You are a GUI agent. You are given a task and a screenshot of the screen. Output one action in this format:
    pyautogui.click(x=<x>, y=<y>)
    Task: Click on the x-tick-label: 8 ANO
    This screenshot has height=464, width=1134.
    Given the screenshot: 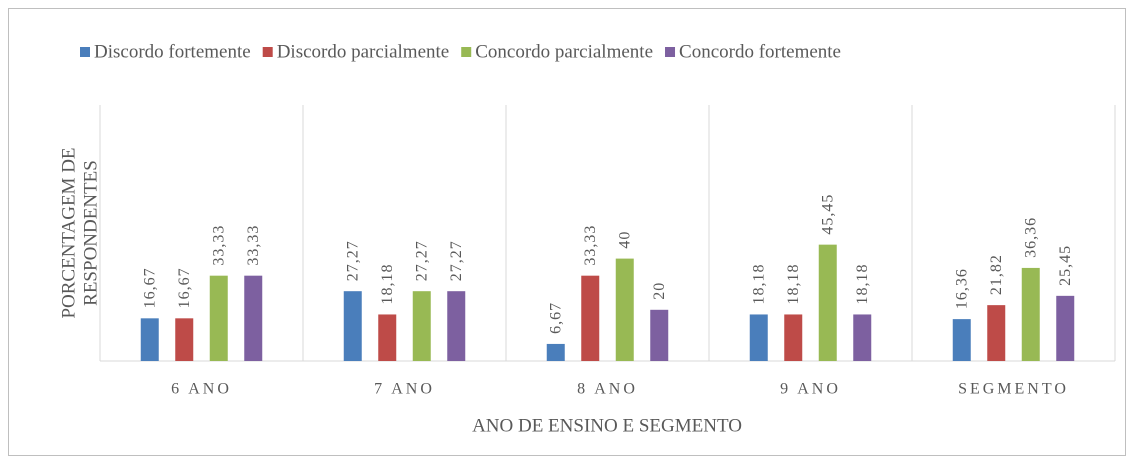 What is the action you would take?
    pyautogui.click(x=607, y=389)
    